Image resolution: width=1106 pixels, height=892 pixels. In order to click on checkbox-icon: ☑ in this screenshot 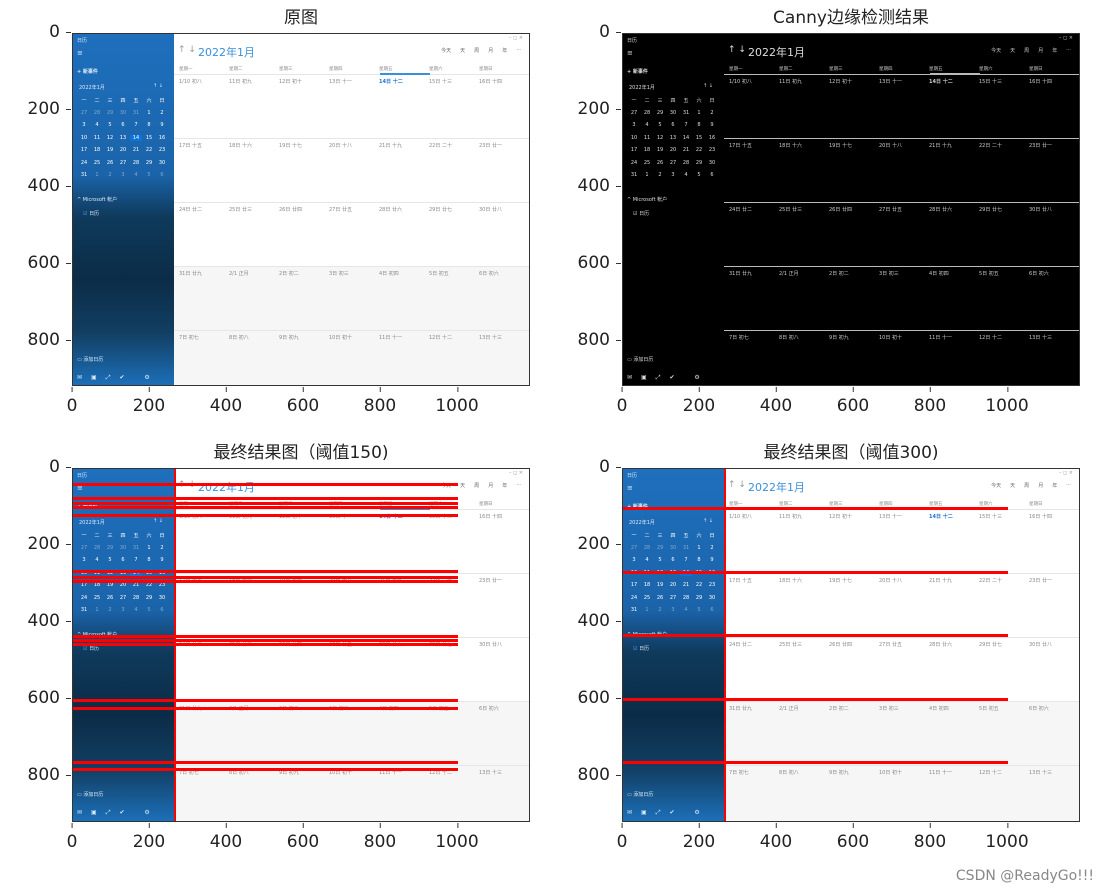, I will do `click(86, 649)`.